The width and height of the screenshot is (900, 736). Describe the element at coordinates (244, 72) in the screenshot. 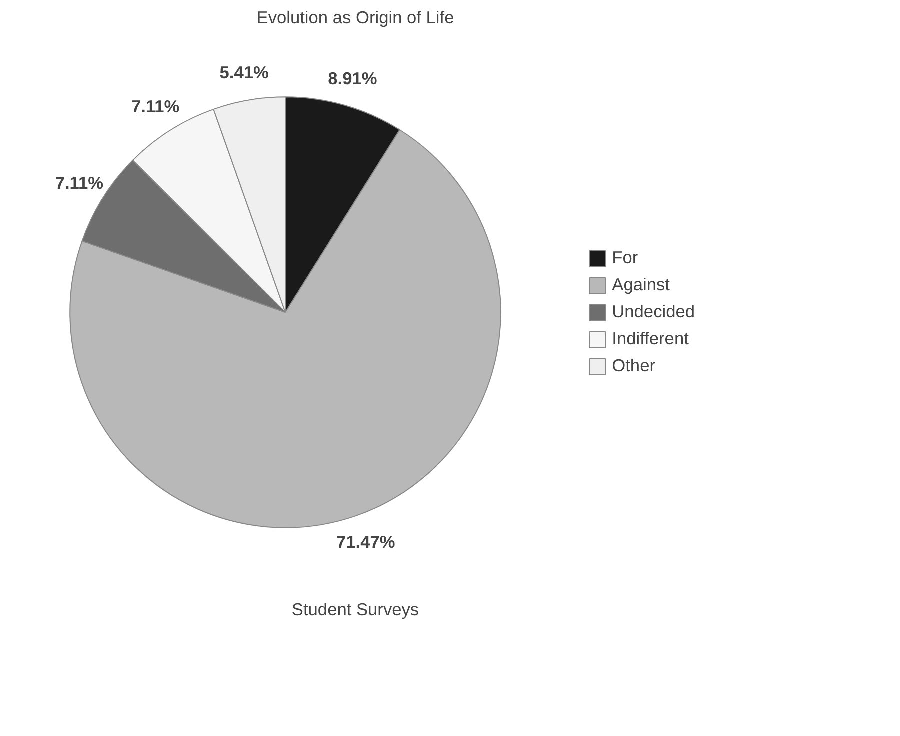

I see `data-label: 5.41%` at that location.